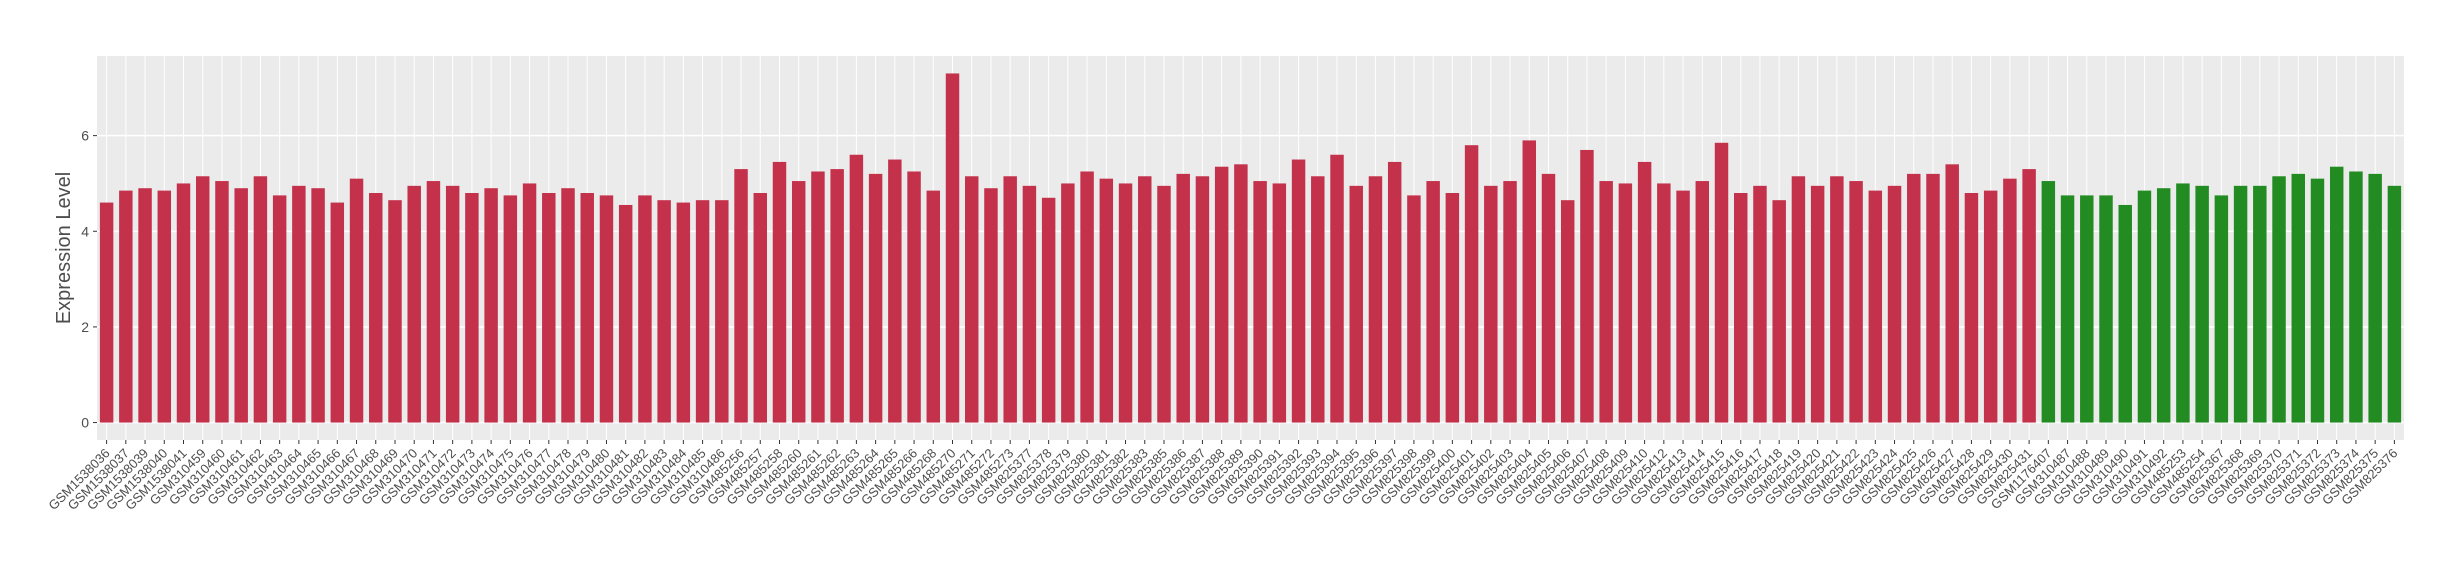 Image resolution: width=2460 pixels, height=580 pixels. What do you see at coordinates (85, 327) in the screenshot?
I see `y-tick-label: 2` at bounding box center [85, 327].